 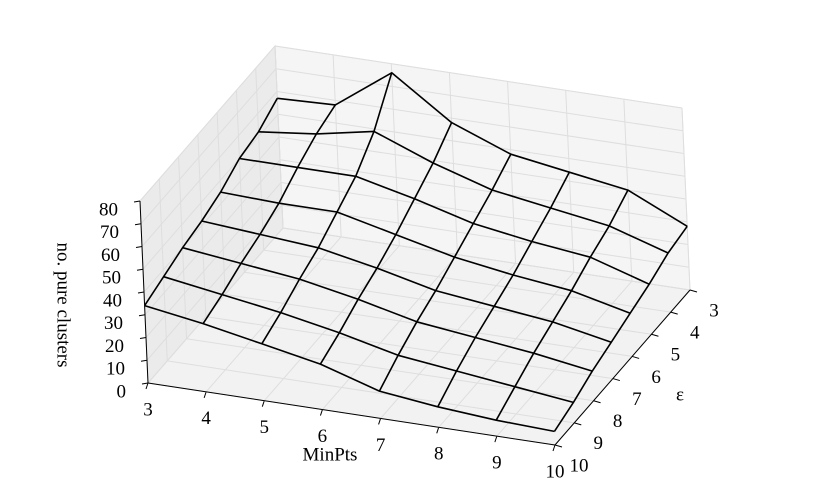 What do you see at coordinates (497, 463) in the screenshot?
I see `x-tick-label: 9` at bounding box center [497, 463].